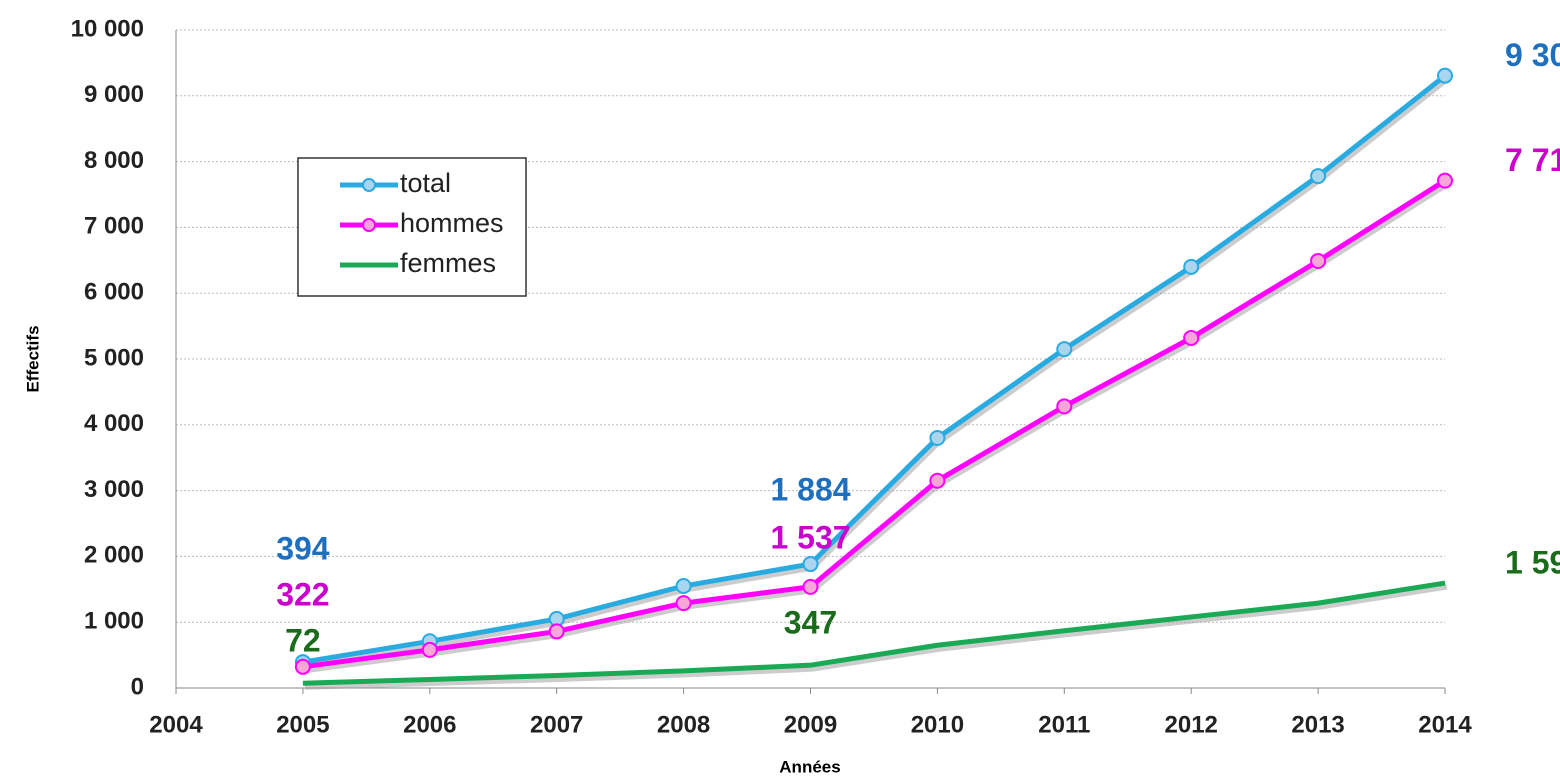 The image size is (1560, 779). What do you see at coordinates (1191, 724) in the screenshot?
I see `x-tick-label: 2012` at bounding box center [1191, 724].